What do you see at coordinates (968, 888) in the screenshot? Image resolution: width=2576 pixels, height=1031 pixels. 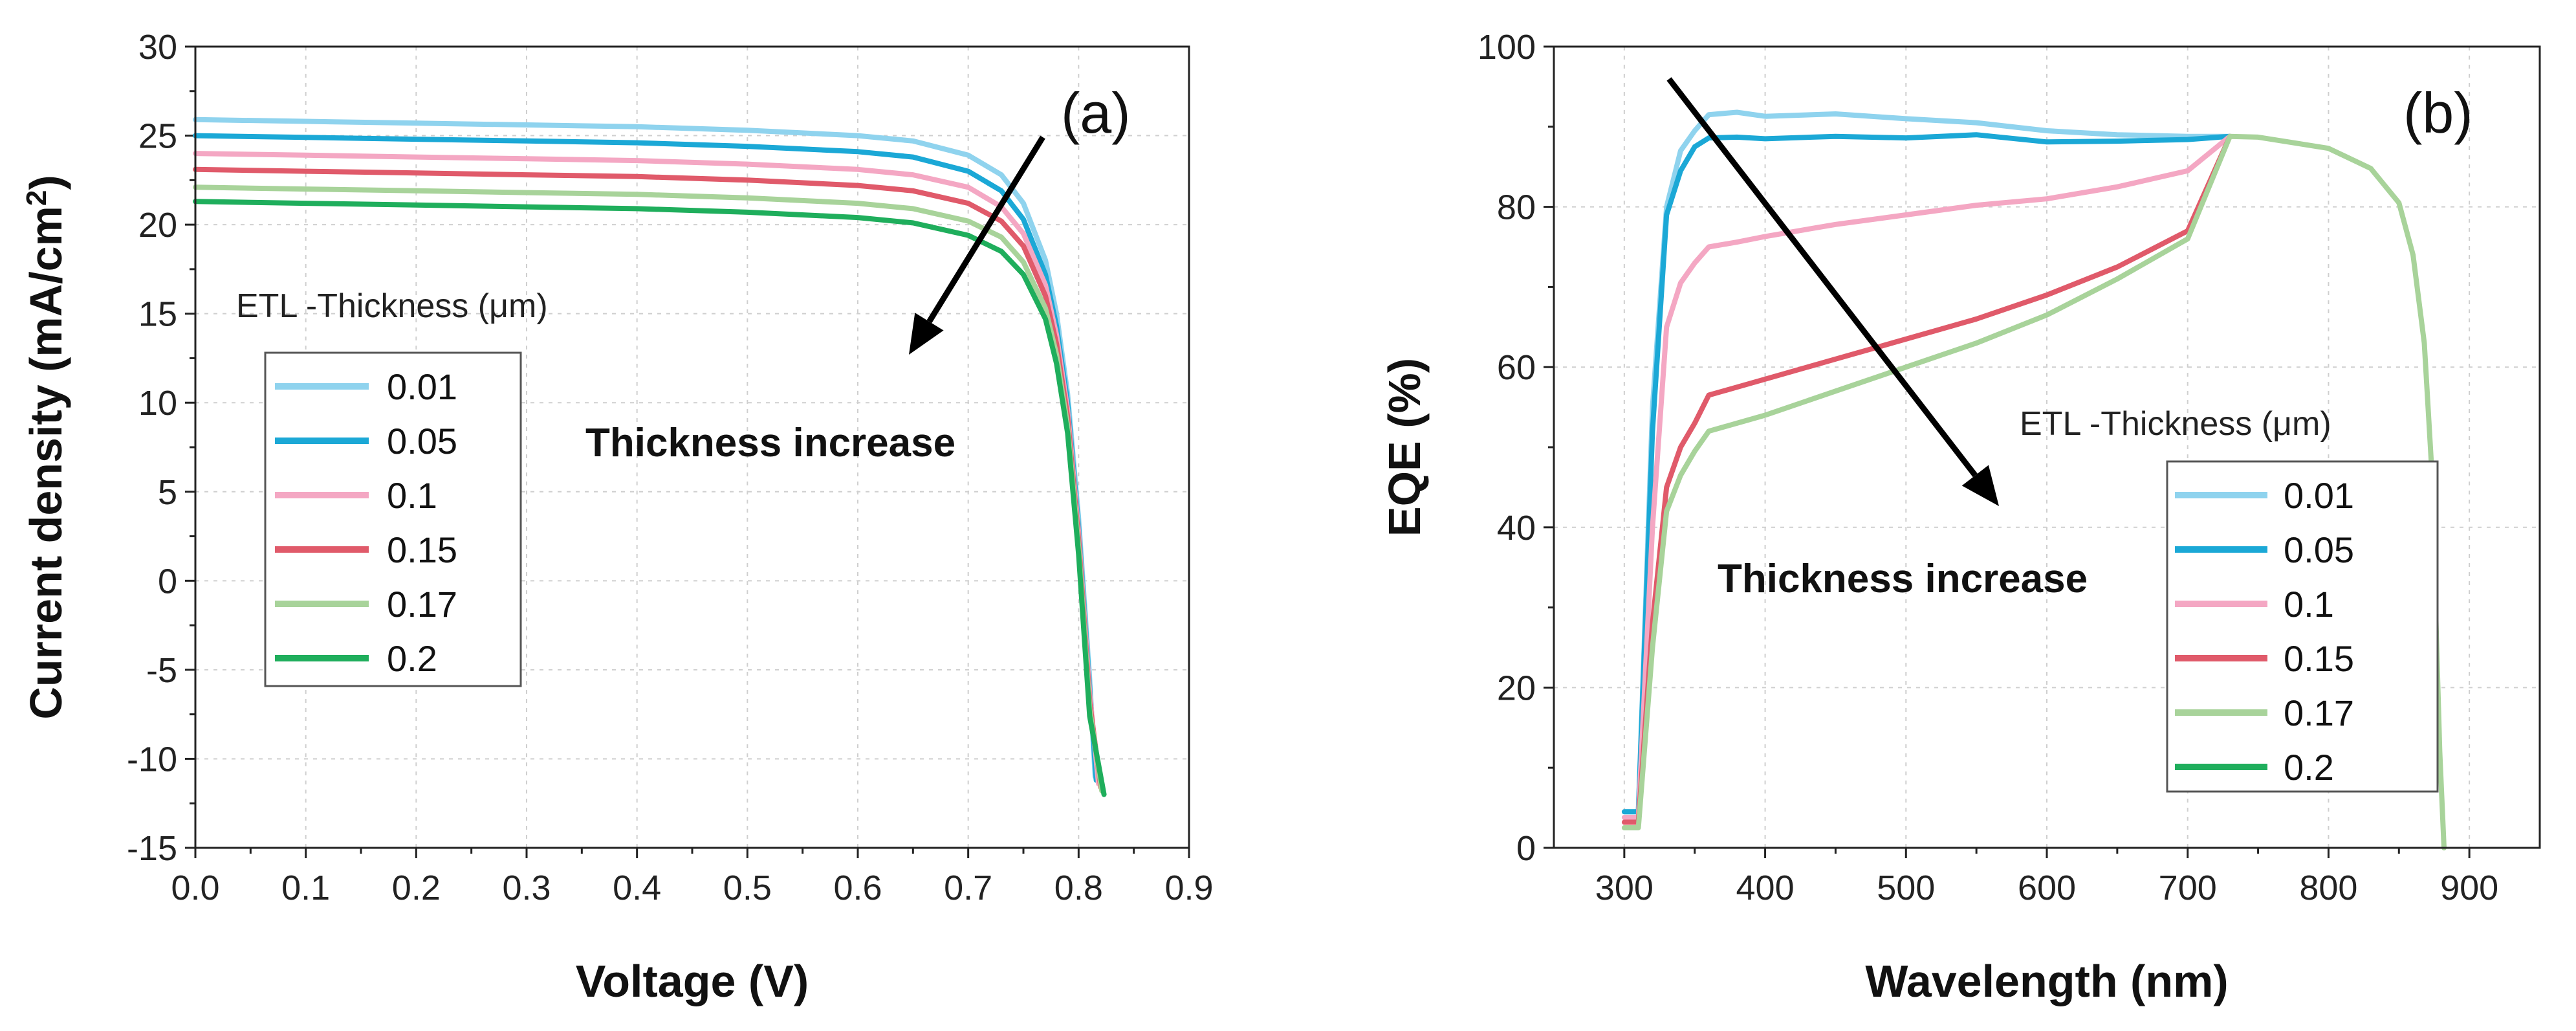 I see `x-tick-label: 0.7` at bounding box center [968, 888].